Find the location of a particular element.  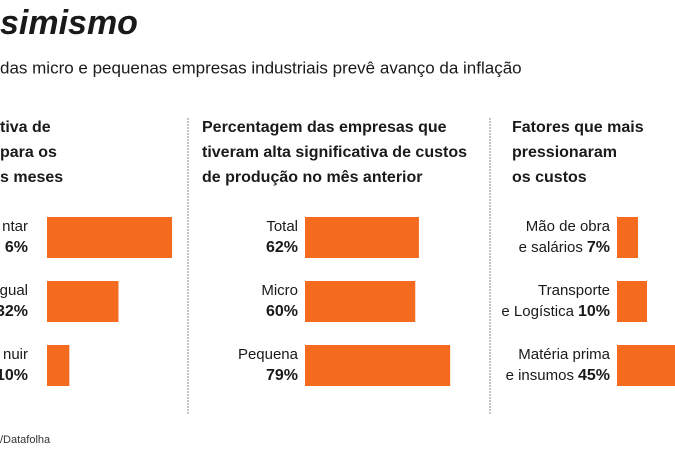

title: simismo is located at coordinates (69, 23).